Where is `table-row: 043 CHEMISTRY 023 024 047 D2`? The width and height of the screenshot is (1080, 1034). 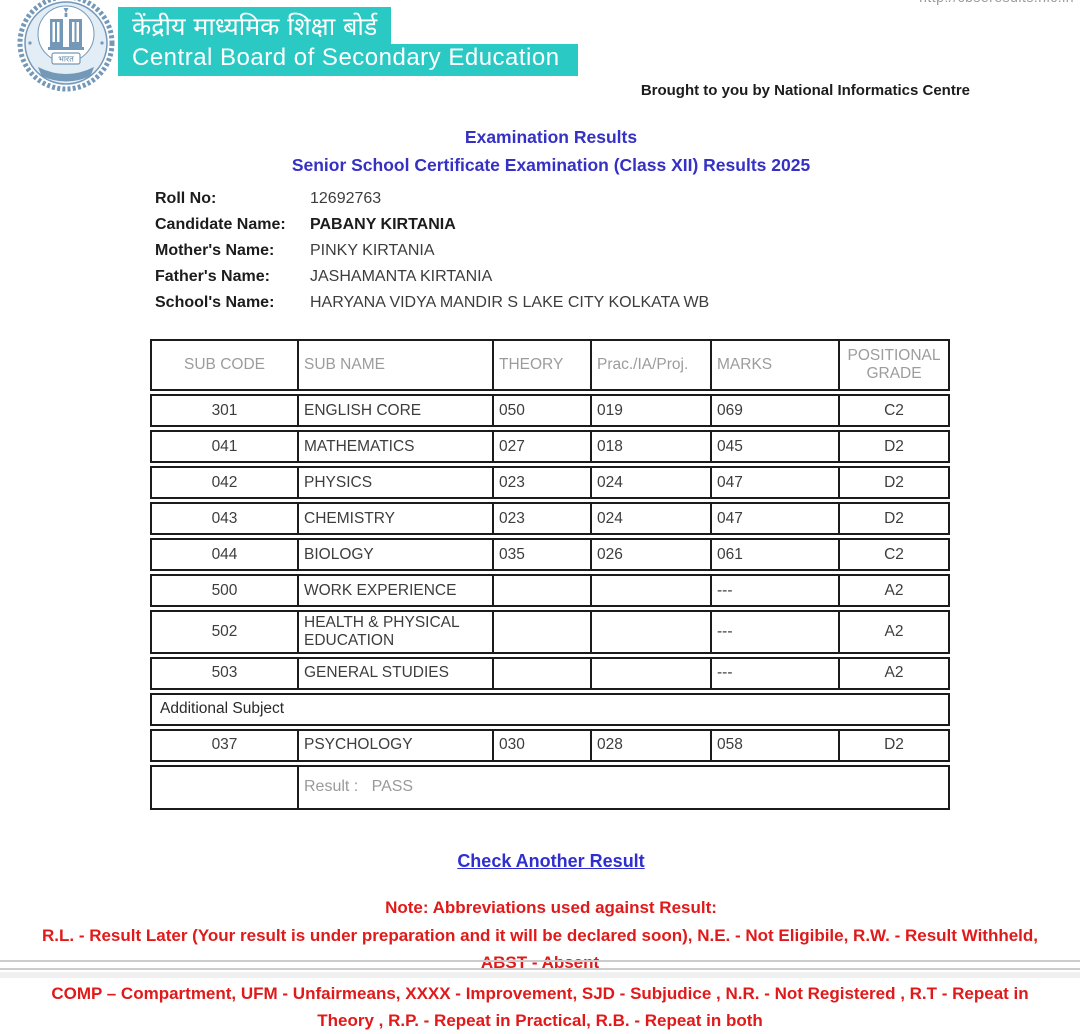 table-row: 043 CHEMISTRY 023 024 047 D2 is located at coordinates (550, 518).